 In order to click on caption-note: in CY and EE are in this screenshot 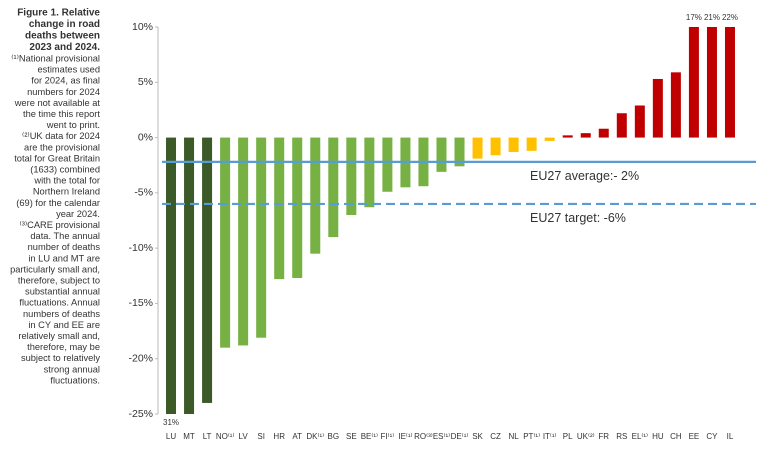, I will do `click(64, 325)`.